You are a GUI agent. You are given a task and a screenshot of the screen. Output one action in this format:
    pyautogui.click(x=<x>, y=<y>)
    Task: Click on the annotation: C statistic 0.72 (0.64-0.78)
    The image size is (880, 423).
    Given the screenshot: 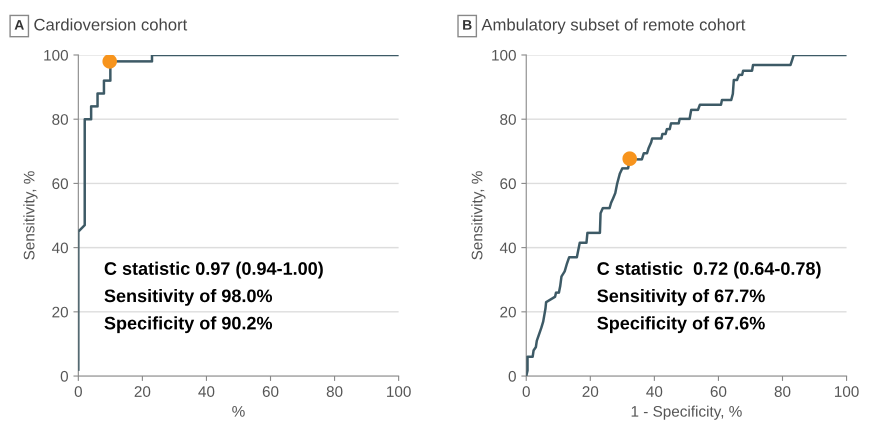 What is the action you would take?
    pyautogui.click(x=709, y=270)
    